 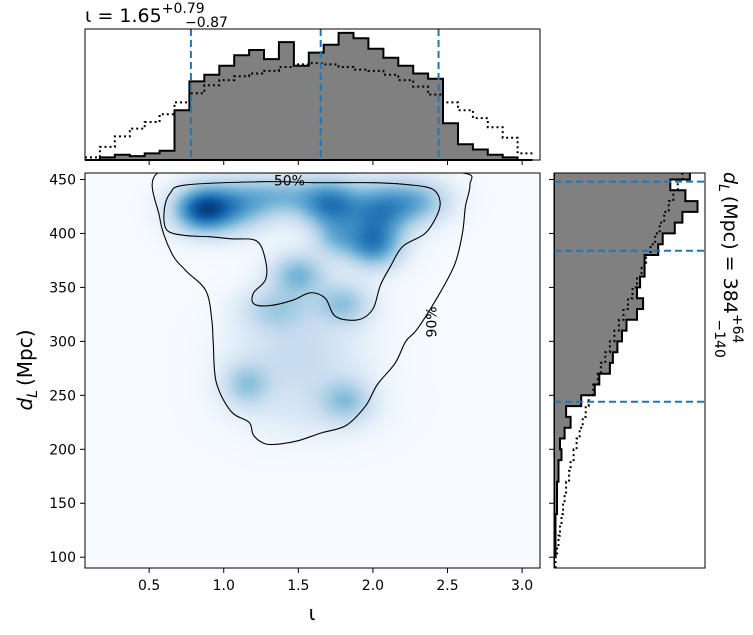 I want to click on y-axis-label: dL(Mpc), so click(x=27, y=369).